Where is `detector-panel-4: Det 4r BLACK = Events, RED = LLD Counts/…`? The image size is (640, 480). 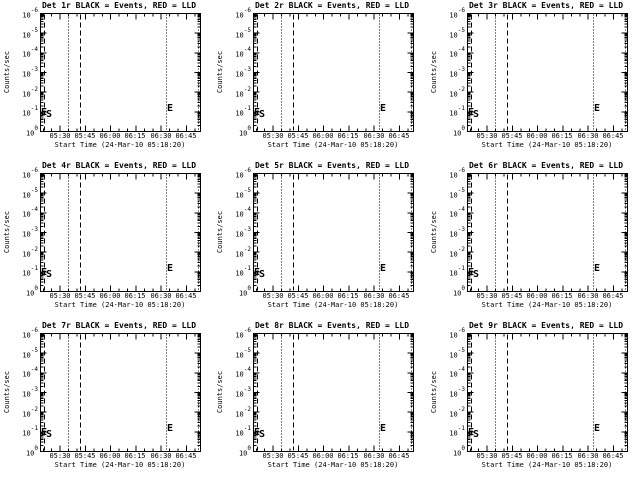
detector-panel-4: Det 4r BLACK = Events, RED = LLD Counts/… is located at coordinates (106, 240).